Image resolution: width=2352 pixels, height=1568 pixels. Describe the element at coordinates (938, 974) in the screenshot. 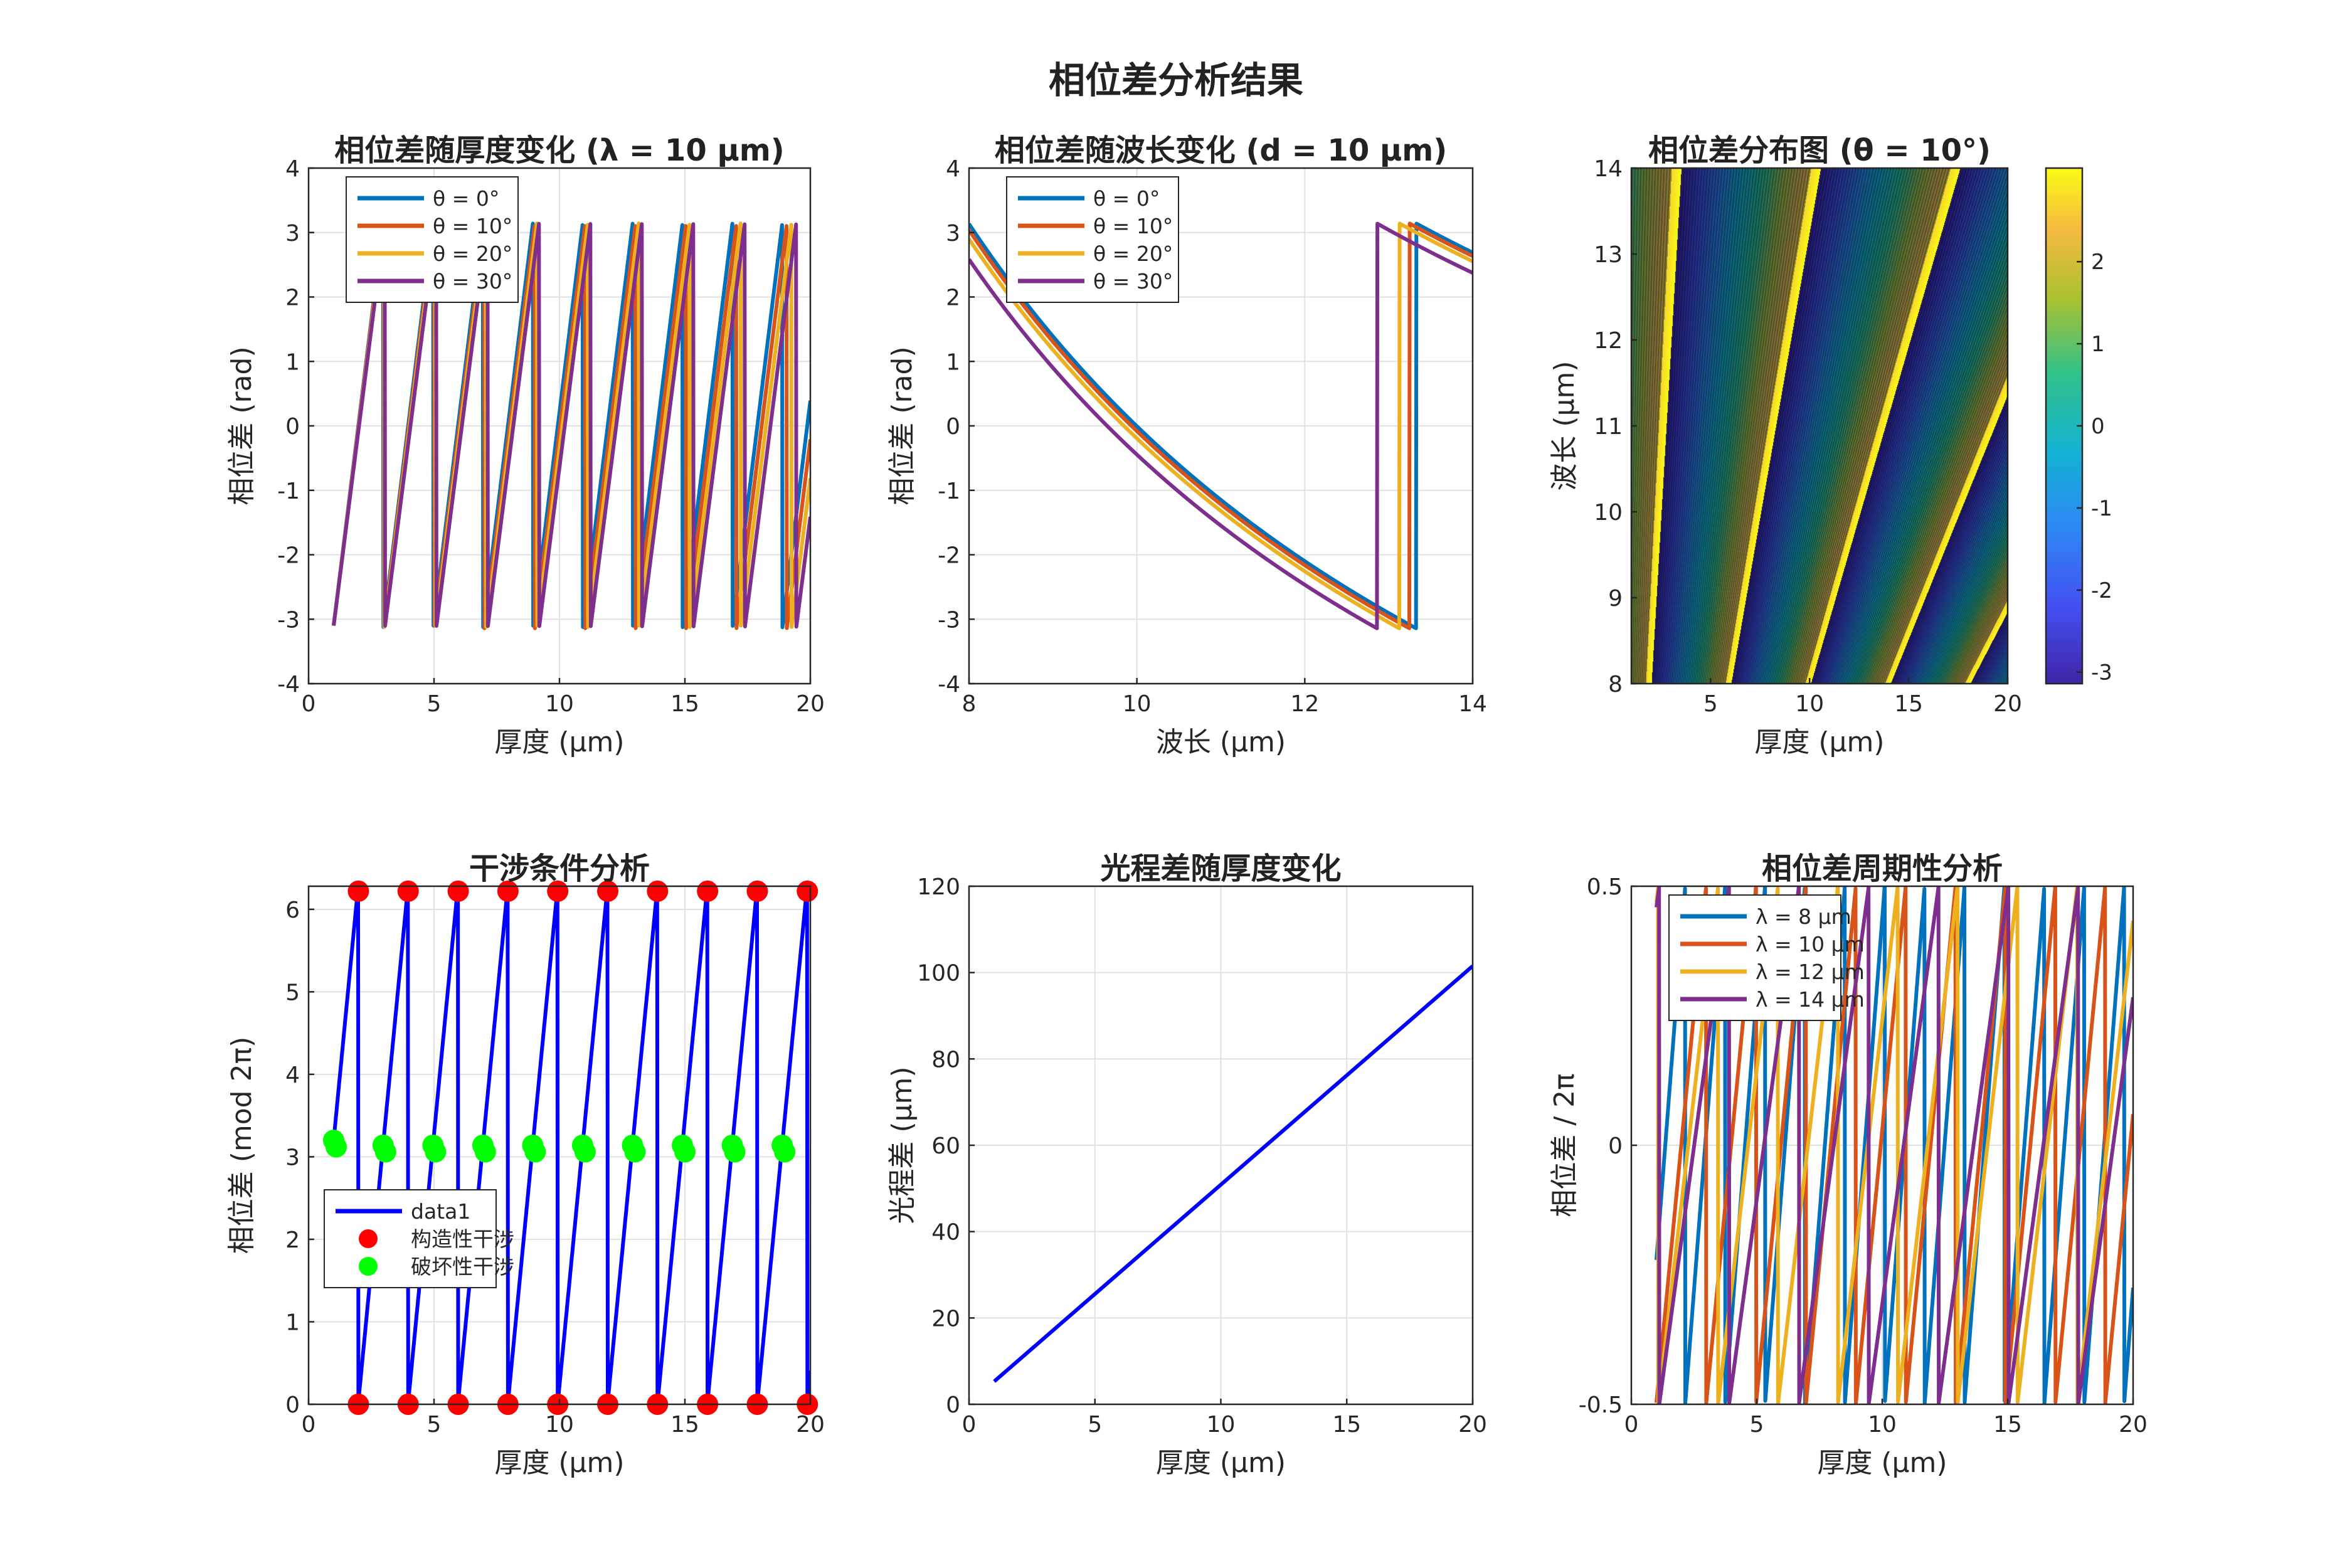

I see `p5-ytick-label: 100` at that location.